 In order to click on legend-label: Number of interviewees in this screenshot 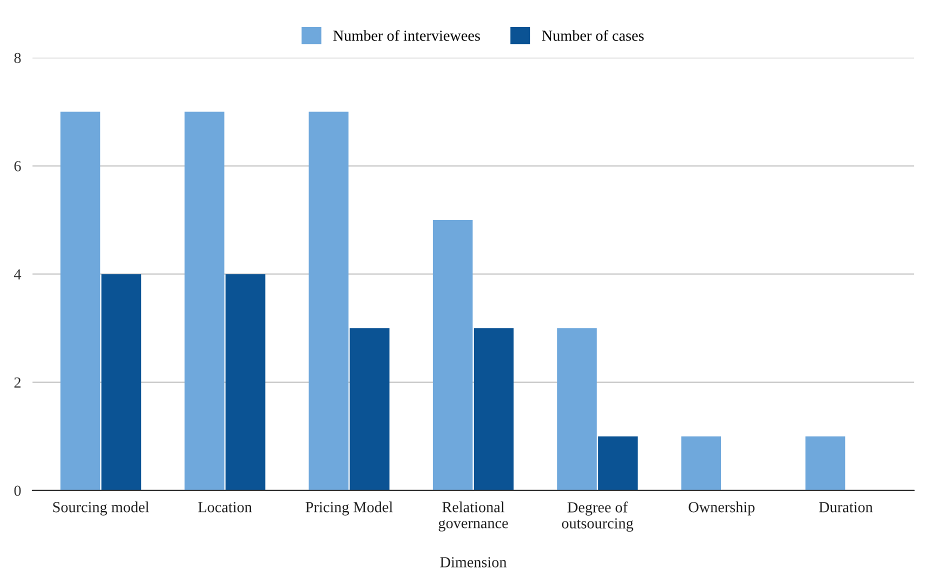, I will do `click(406, 35)`.